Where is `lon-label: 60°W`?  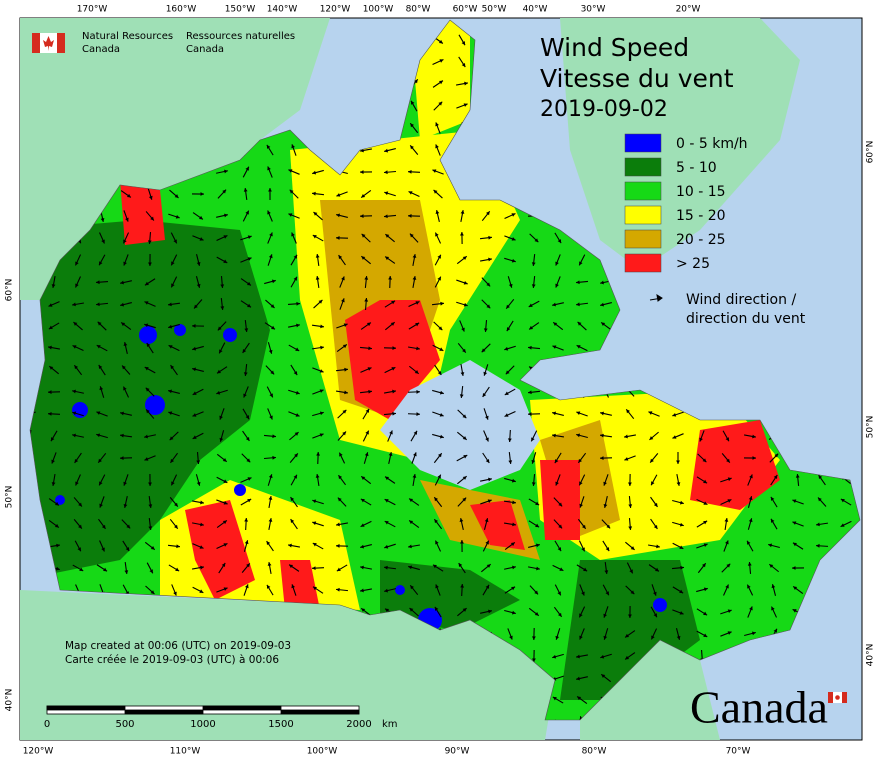
lon-label: 60°W is located at coordinates (465, 10).